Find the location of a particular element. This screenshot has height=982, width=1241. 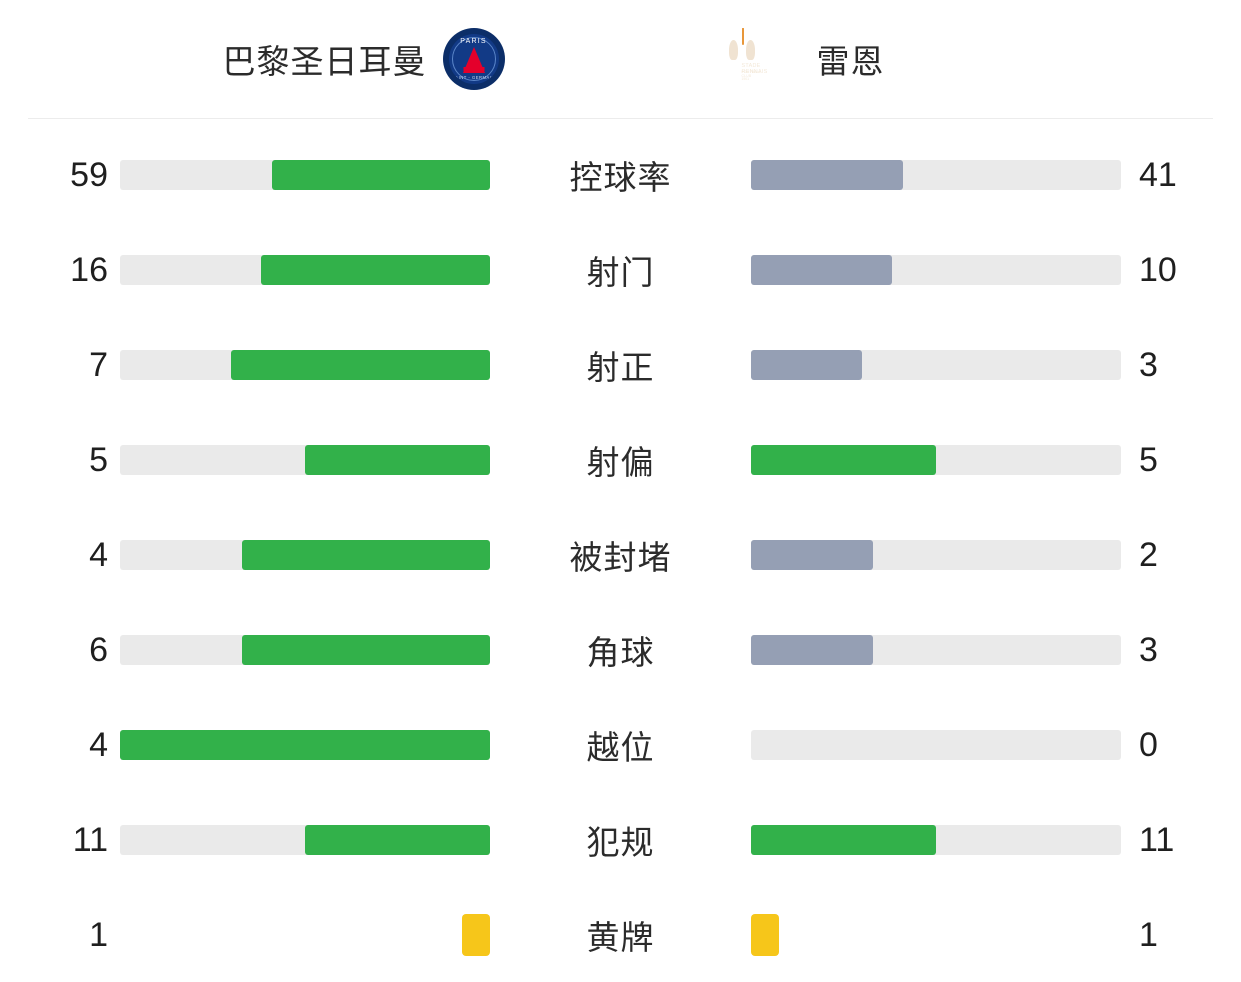

psg-crest-bottom-text: SAINT - GERMAIN is located at coordinates (473, 77).